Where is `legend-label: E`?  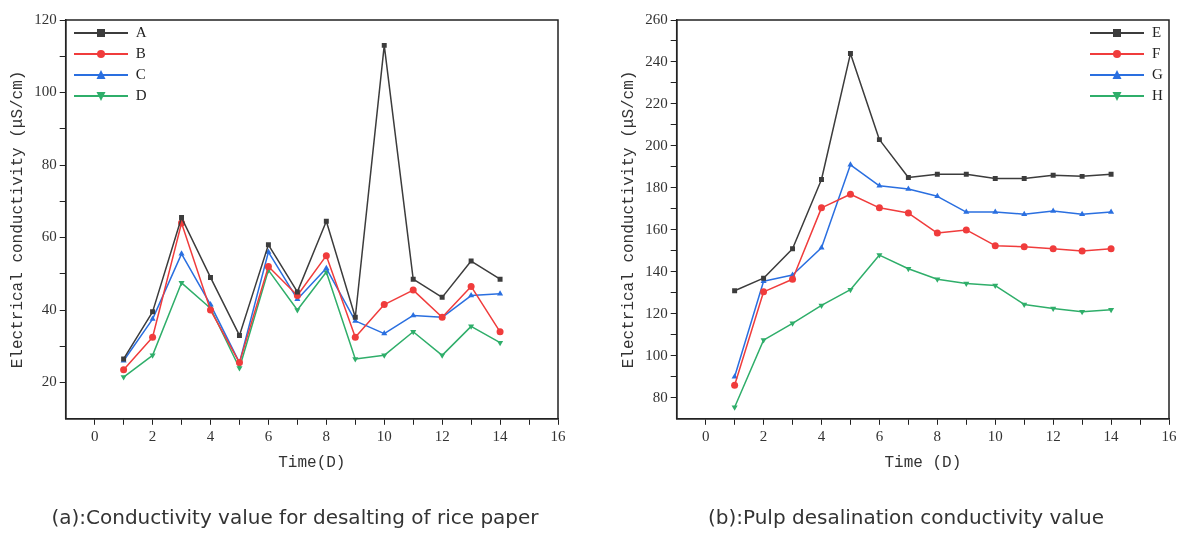
legend-label: E is located at coordinates (1157, 32).